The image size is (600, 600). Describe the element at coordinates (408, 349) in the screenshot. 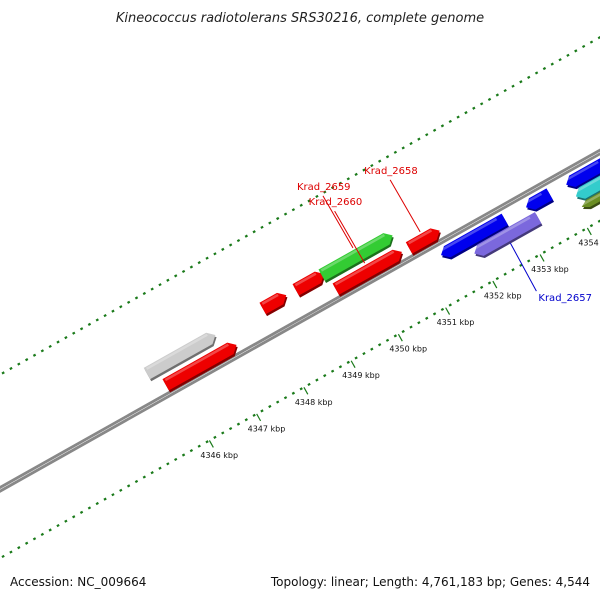

I see `scale-tick-label: 4350 kbp` at that location.